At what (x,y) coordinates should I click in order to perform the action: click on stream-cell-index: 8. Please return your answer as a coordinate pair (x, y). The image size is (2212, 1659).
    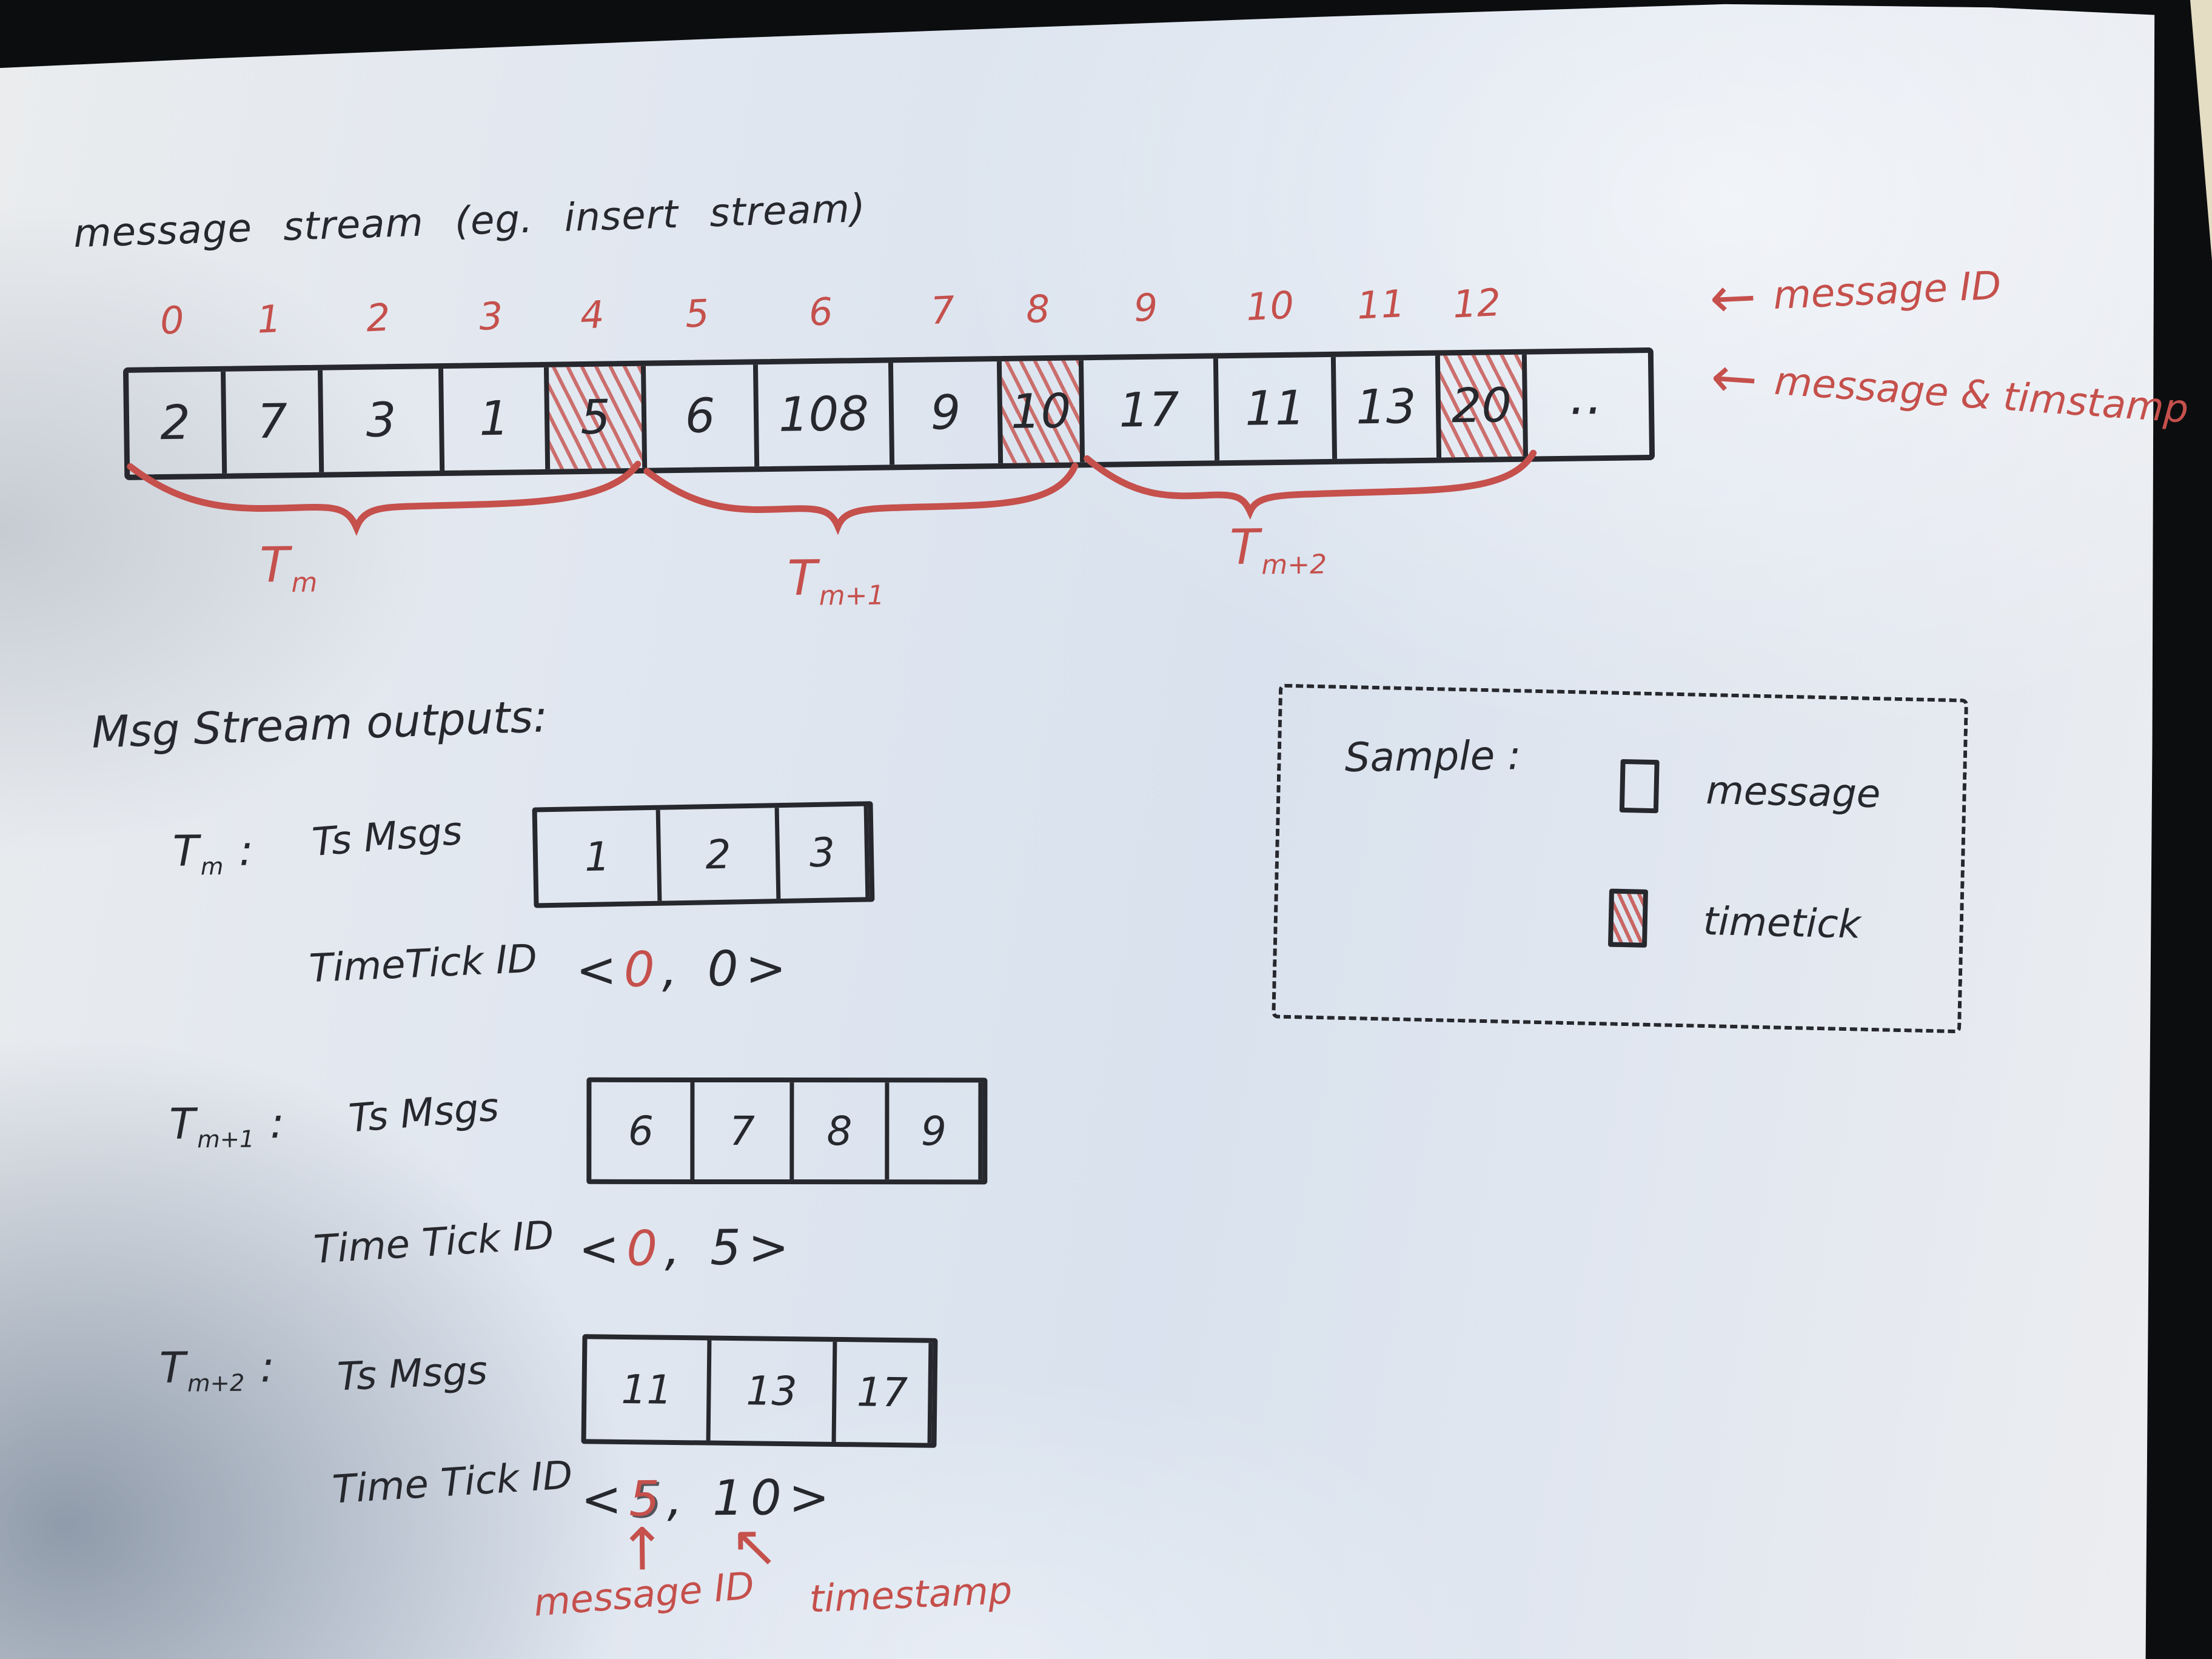
    Looking at the image, I should click on (1037, 309).